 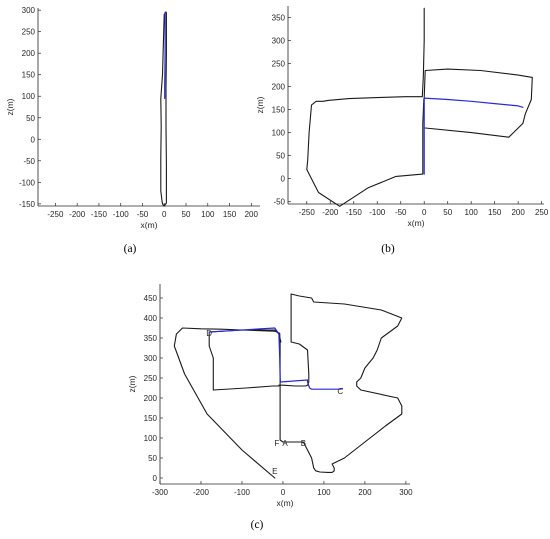 I want to click on x-tick-label: -300, so click(x=160, y=492).